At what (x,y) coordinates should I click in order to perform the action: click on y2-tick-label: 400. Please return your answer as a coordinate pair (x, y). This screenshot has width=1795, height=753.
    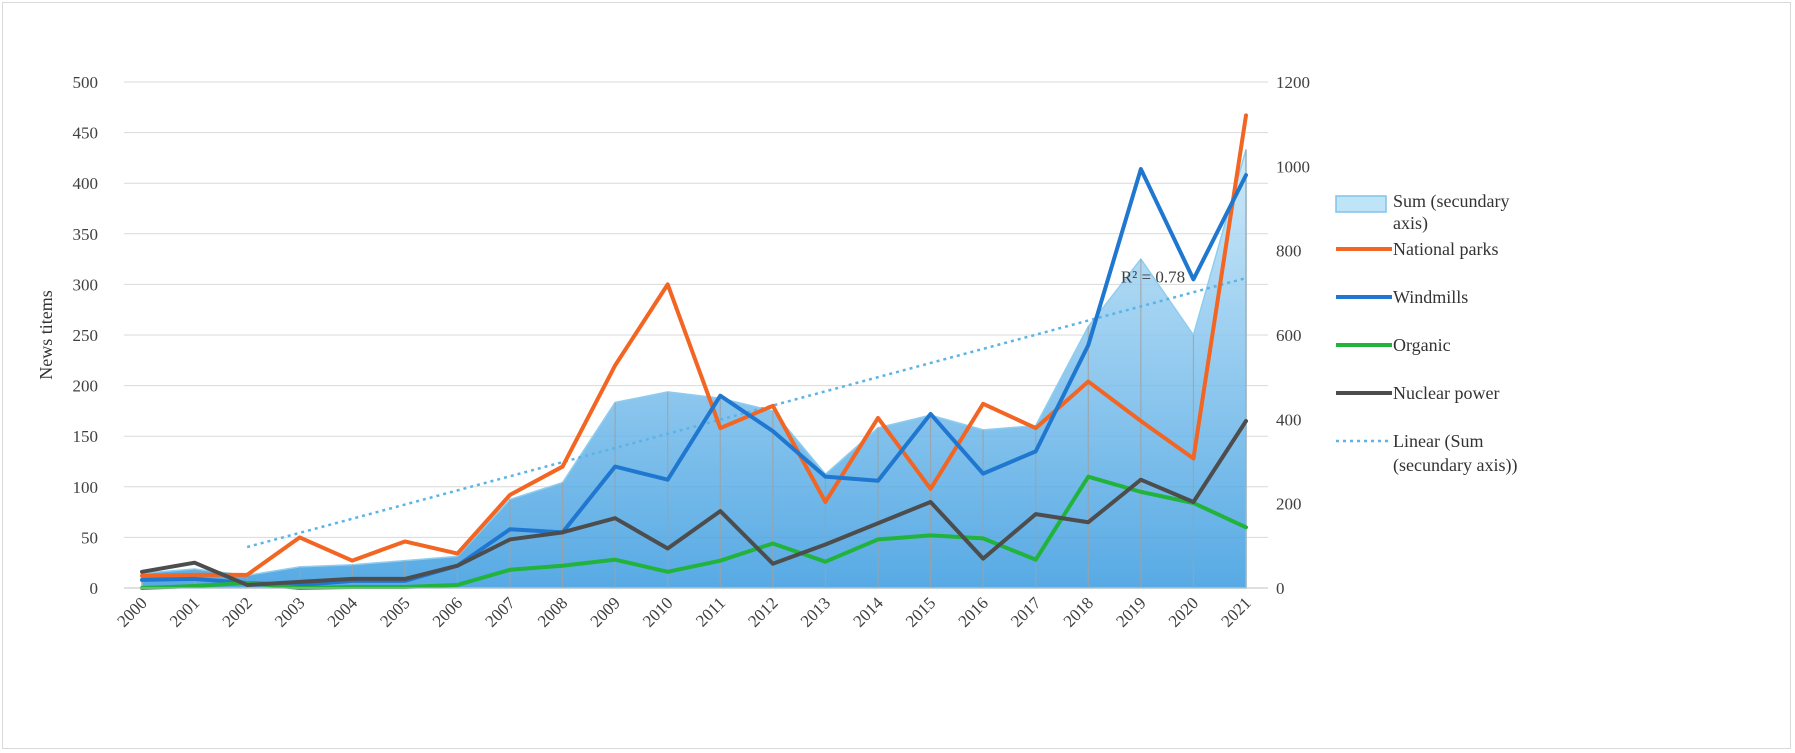
    Looking at the image, I should click on (1289, 419).